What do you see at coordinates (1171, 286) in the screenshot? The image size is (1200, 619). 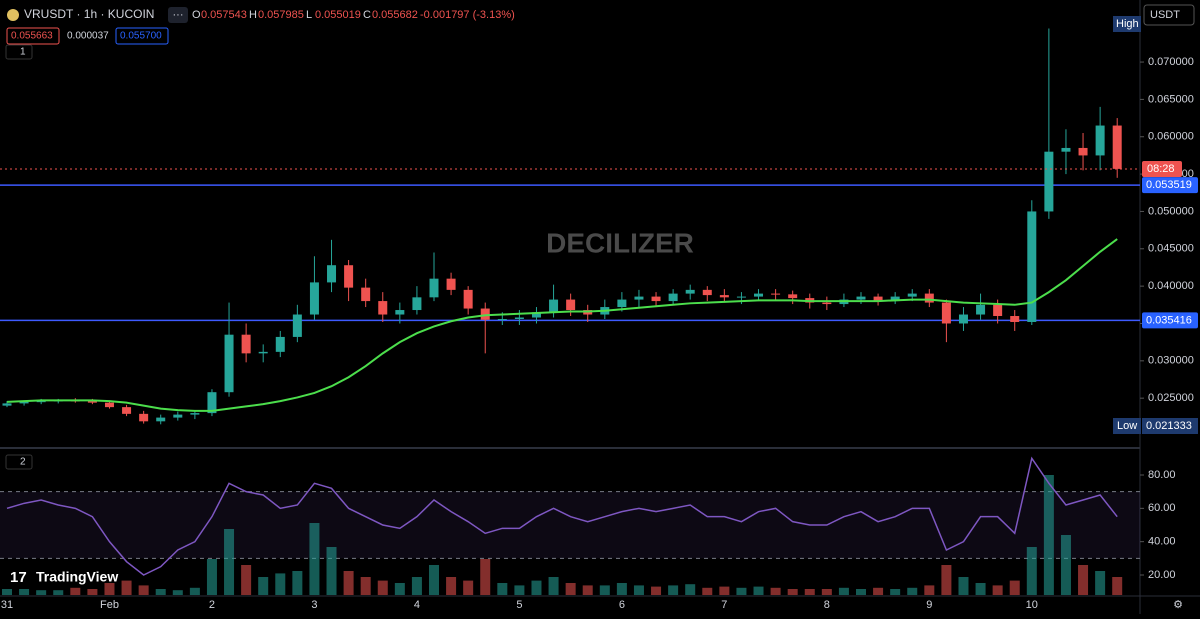 I see `y-tick-label: 0.040000` at bounding box center [1171, 286].